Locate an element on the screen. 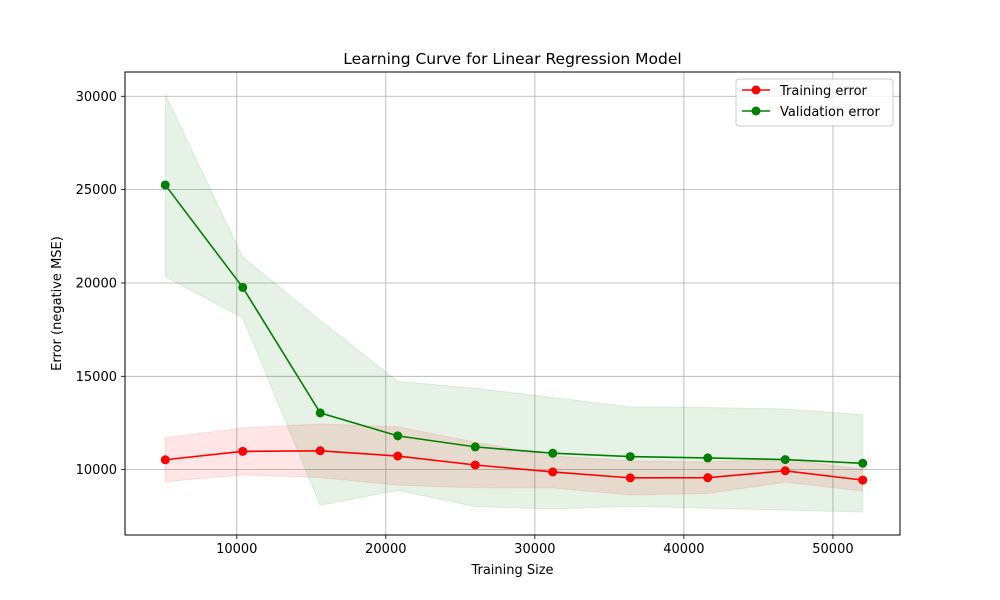 The width and height of the screenshot is (1000, 600). x-axis-title: Training Size is located at coordinates (511, 570).